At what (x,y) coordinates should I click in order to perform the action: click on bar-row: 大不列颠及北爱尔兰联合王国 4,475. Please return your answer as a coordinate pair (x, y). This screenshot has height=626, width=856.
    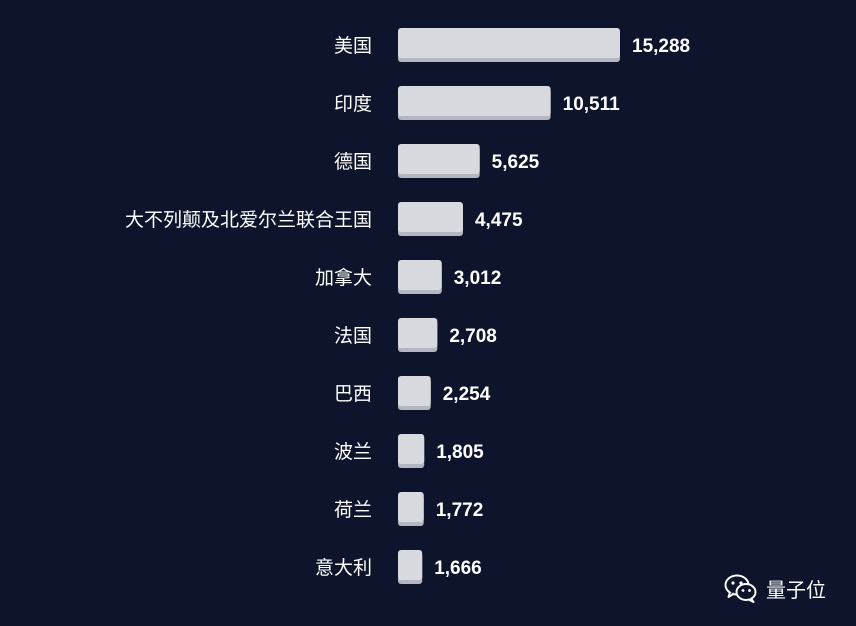
    Looking at the image, I should click on (324, 219).